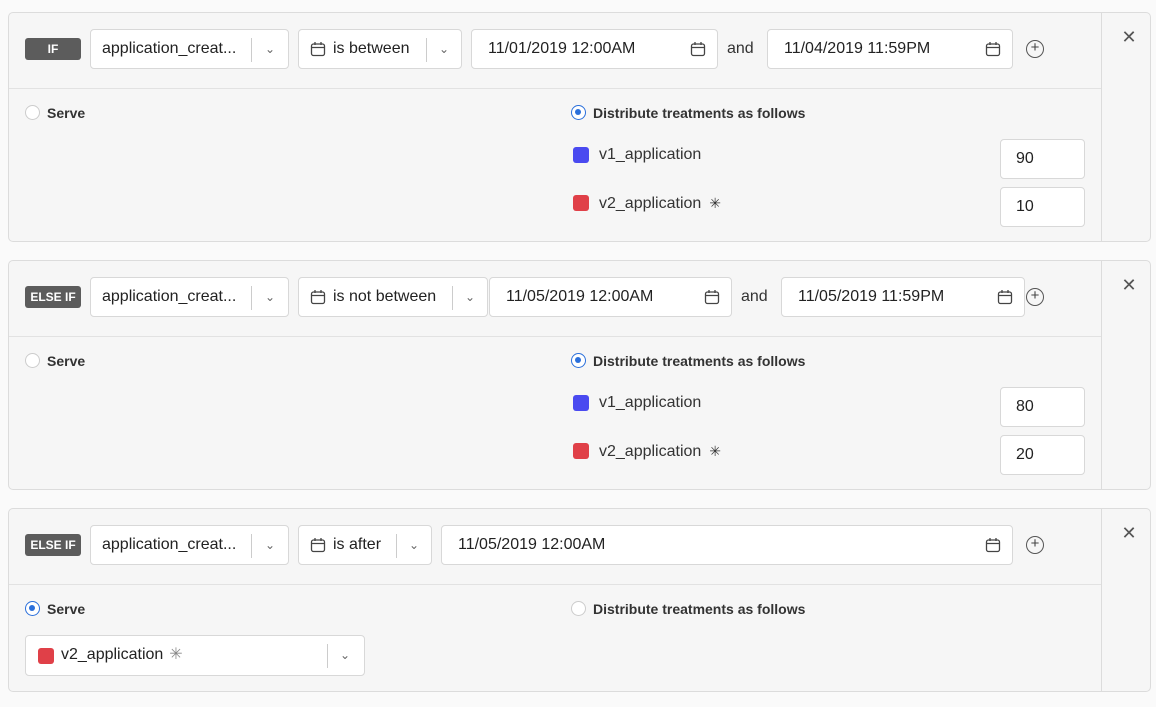  I want to click on treatment-percent-input: 20, so click(1042, 455).